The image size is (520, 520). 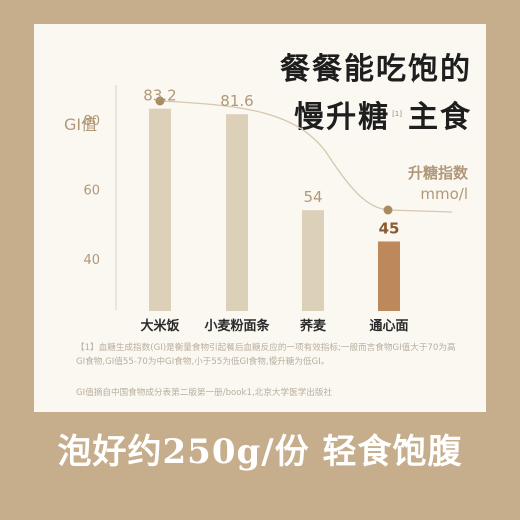 What do you see at coordinates (306, 156) in the screenshot?
I see `gi-trend-curve` at bounding box center [306, 156].